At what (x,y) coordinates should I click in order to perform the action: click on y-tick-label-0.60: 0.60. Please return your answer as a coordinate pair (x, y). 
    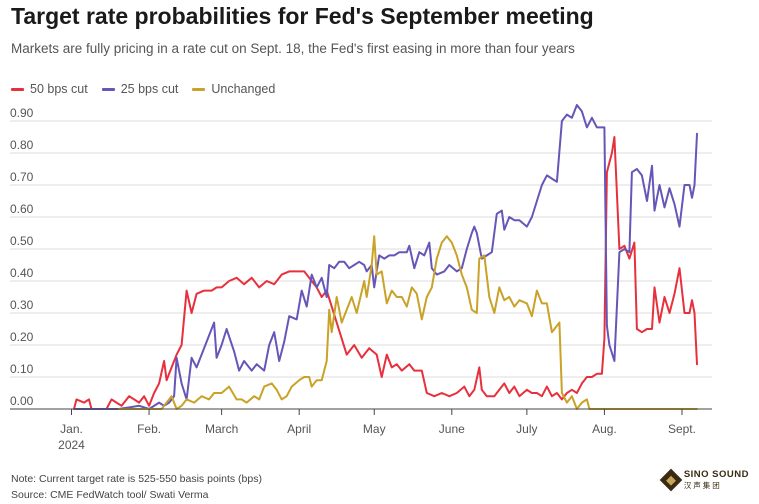
    Looking at the image, I should click on (22, 209).